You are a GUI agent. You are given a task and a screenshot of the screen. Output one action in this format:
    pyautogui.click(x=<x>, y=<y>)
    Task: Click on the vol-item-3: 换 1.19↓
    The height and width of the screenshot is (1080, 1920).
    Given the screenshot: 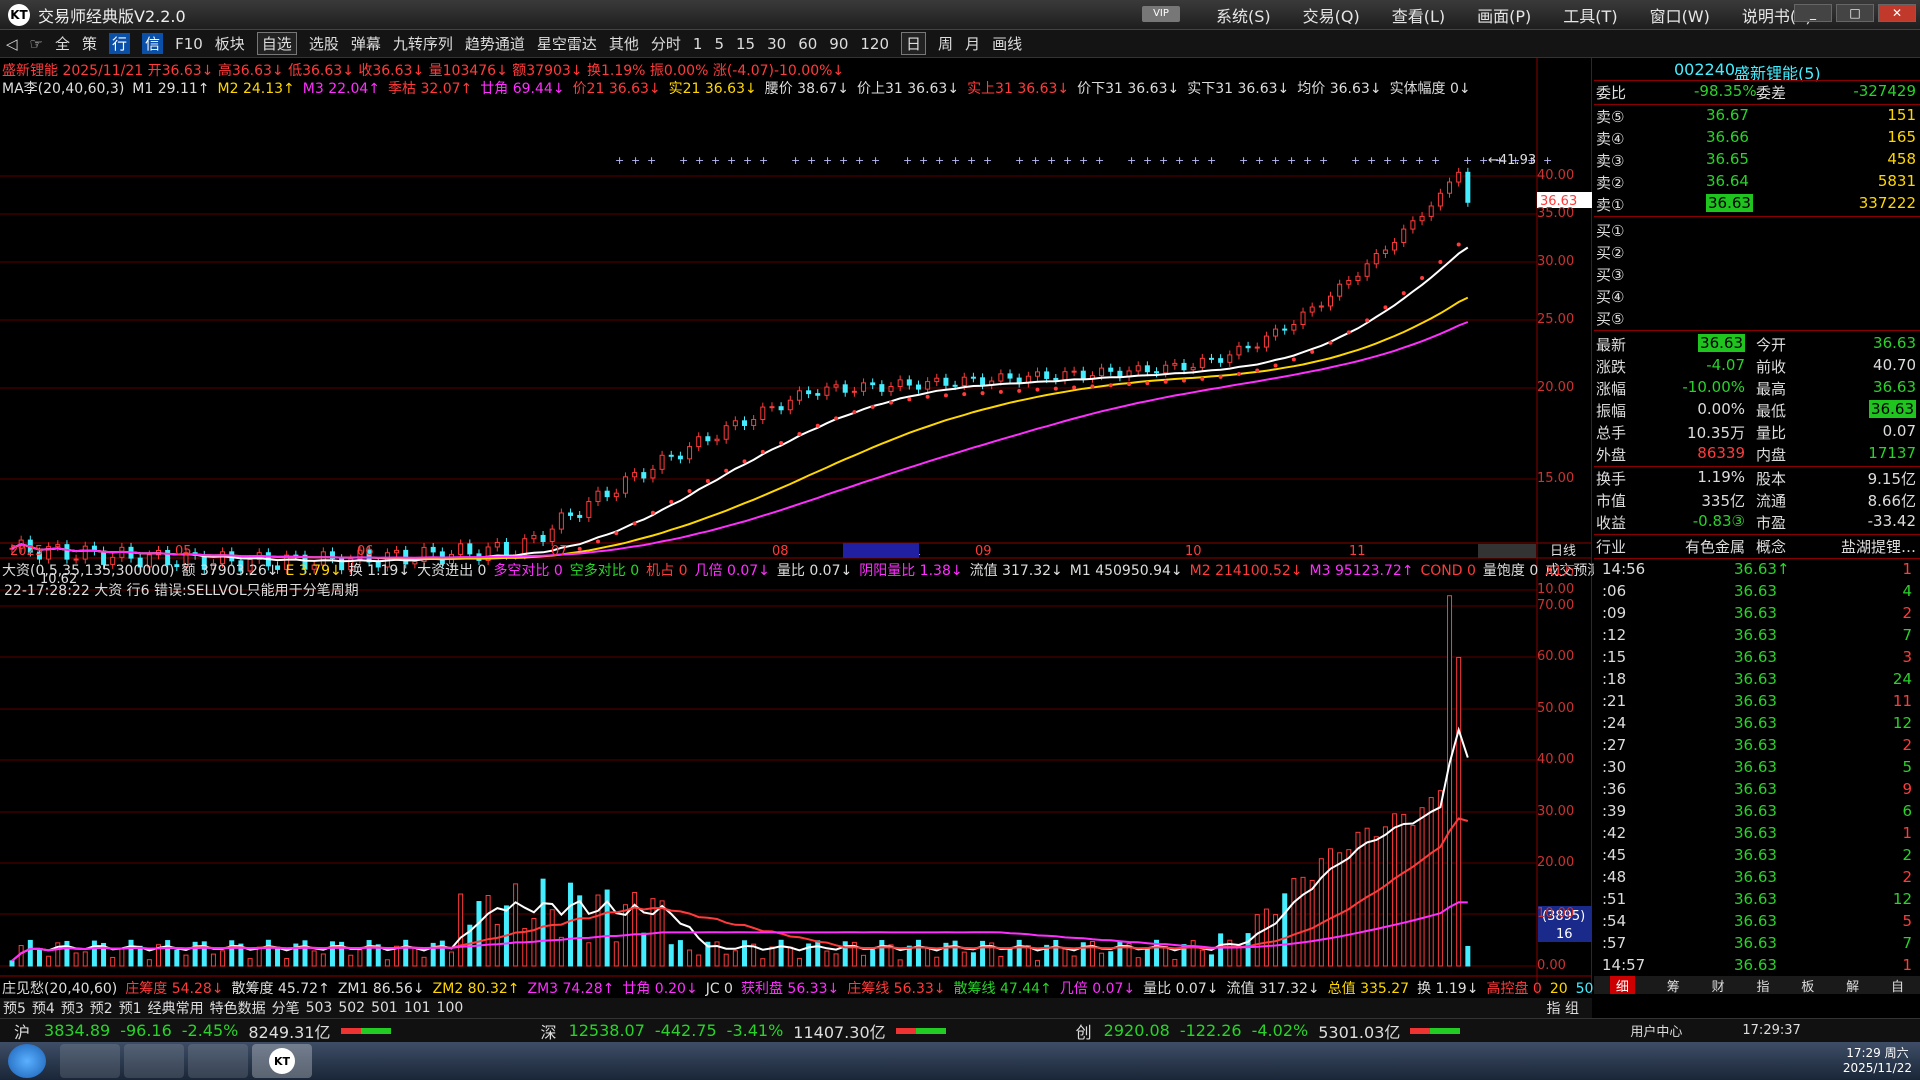 What is the action you would take?
    pyautogui.click(x=379, y=571)
    